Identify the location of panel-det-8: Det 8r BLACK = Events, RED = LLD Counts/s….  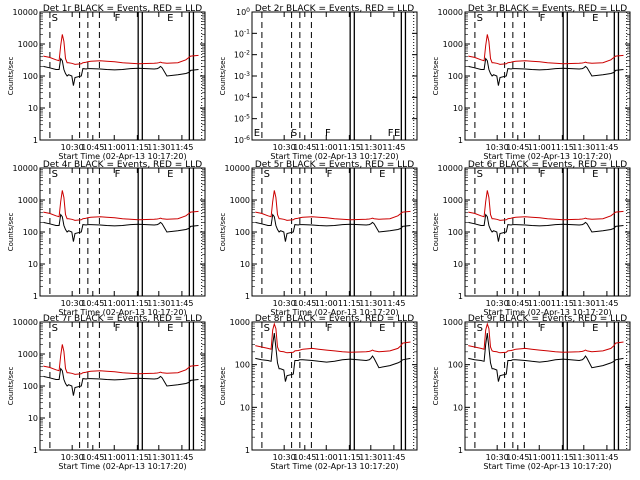
(318, 392).